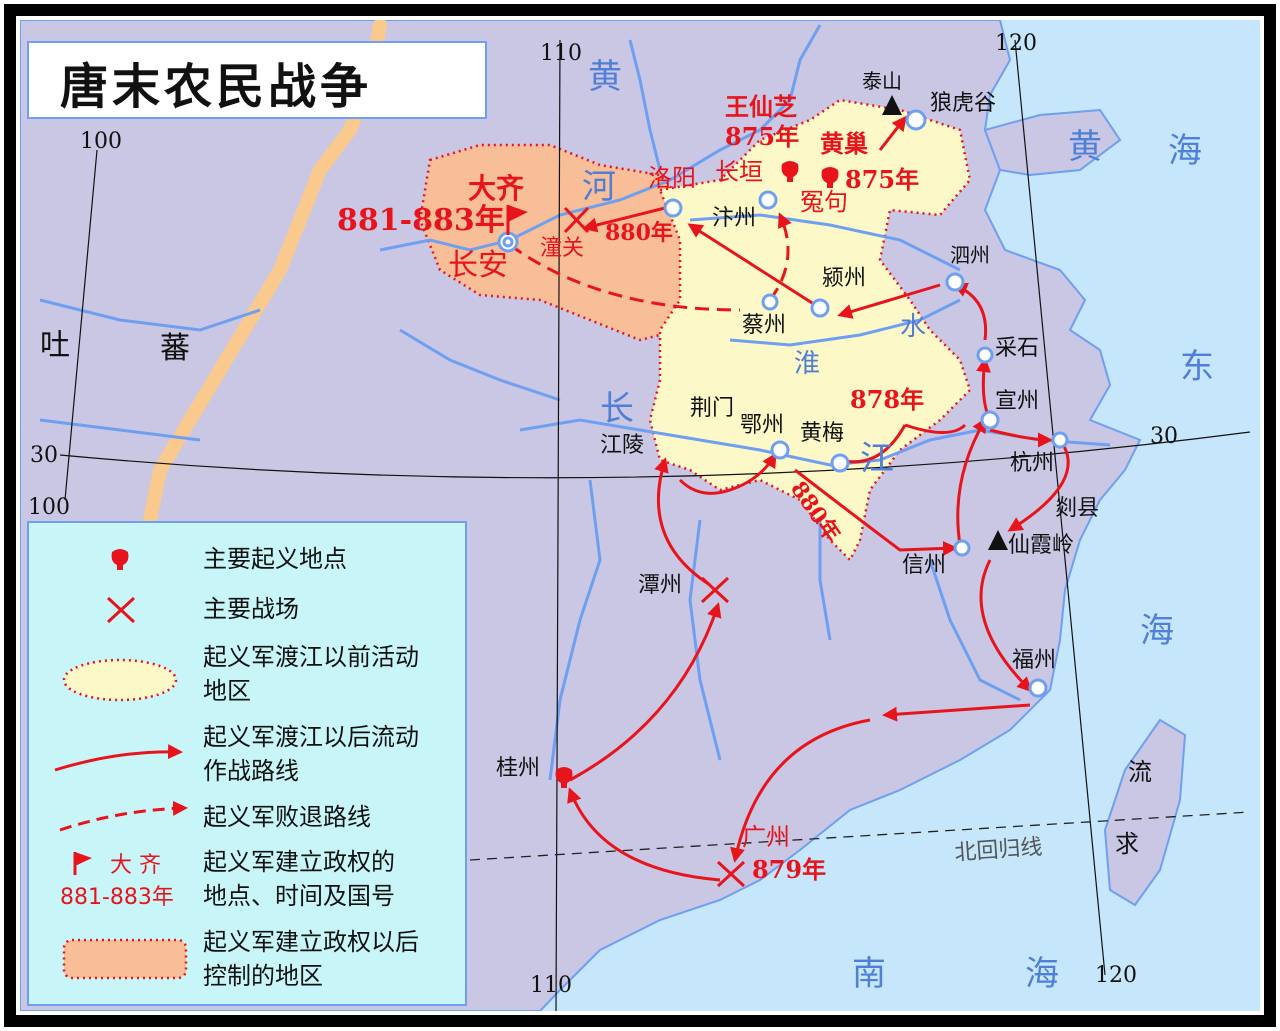 The width and height of the screenshot is (1280, 1031). Describe the element at coordinates (561, 53) in the screenshot. I see `lon-110-top-label: 110` at that location.